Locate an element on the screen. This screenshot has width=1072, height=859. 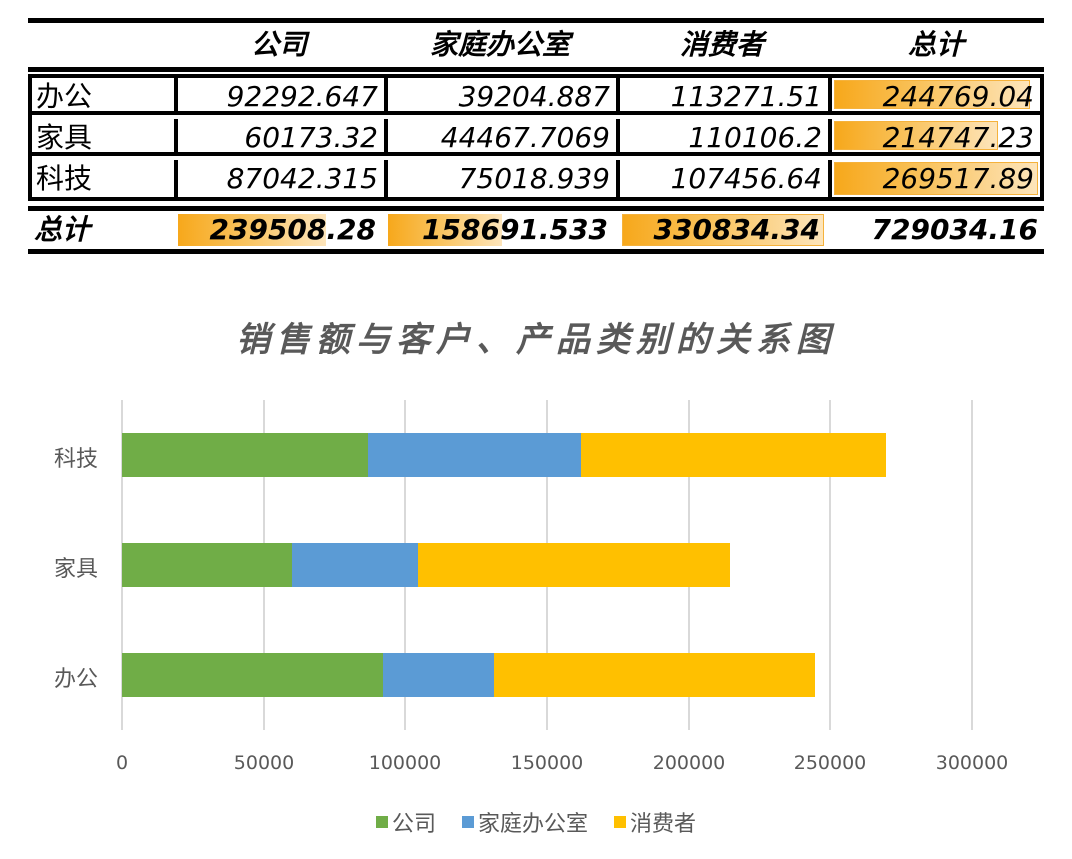
x-axis-tick: 200000 is located at coordinates (689, 763).